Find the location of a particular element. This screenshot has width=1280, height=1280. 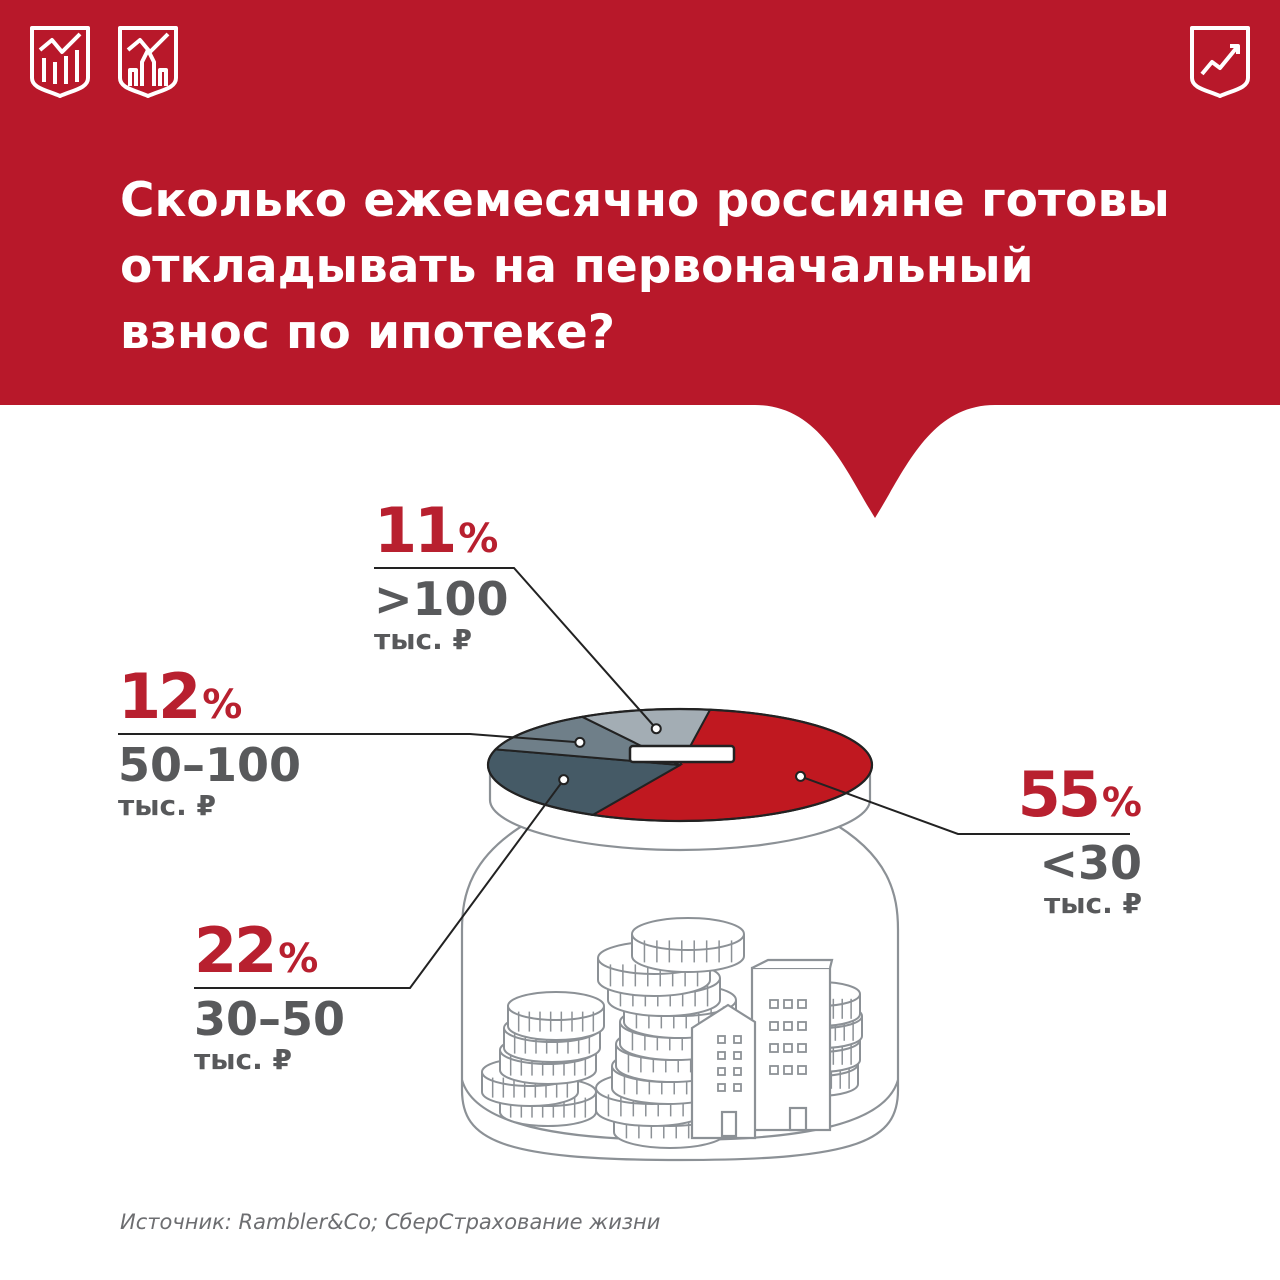

label-lt30: 55% <30 тыс. ₽ is located at coordinates (1080, 840).